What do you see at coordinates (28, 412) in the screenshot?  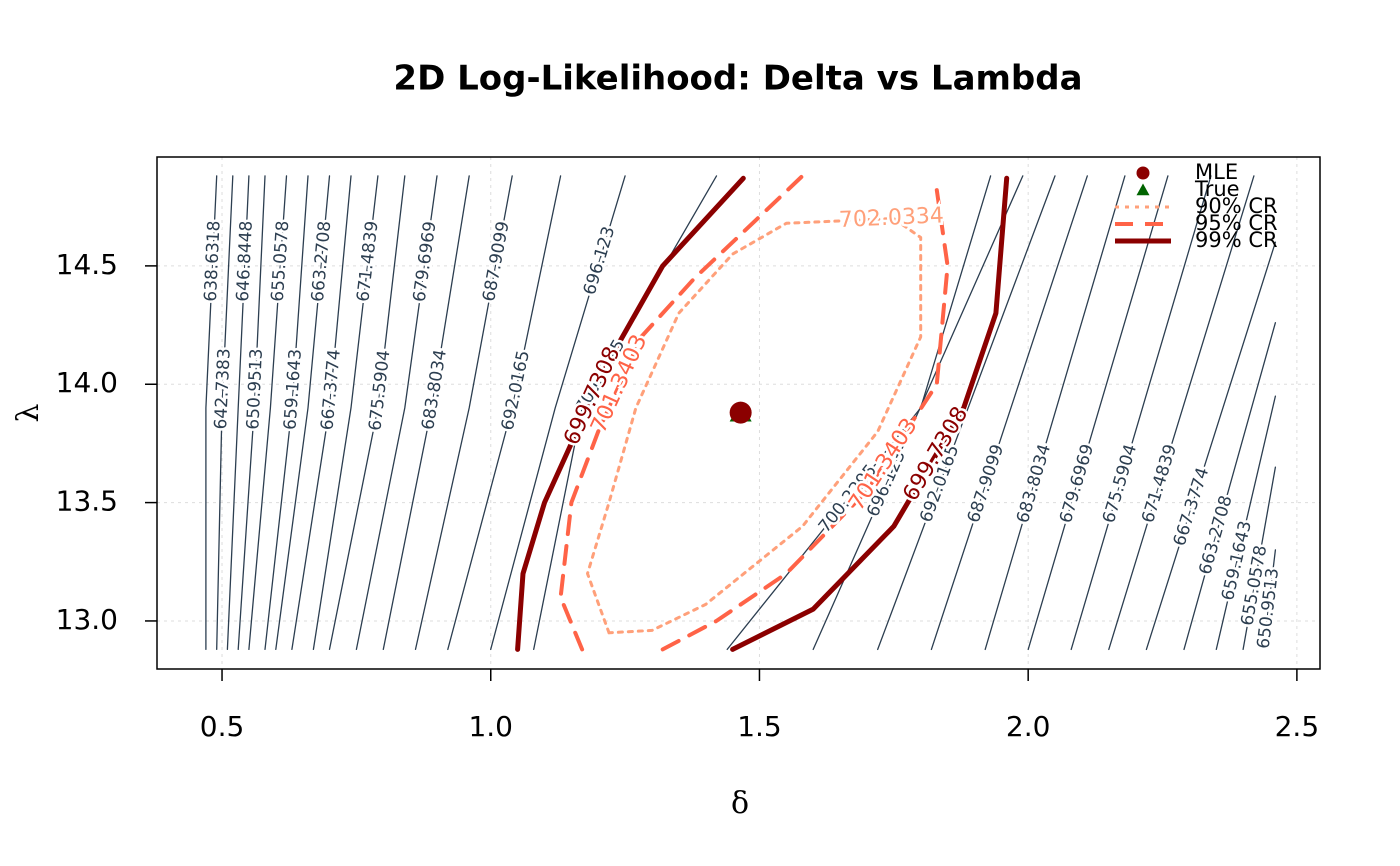 I see `y-axis-label: λ` at bounding box center [28, 412].